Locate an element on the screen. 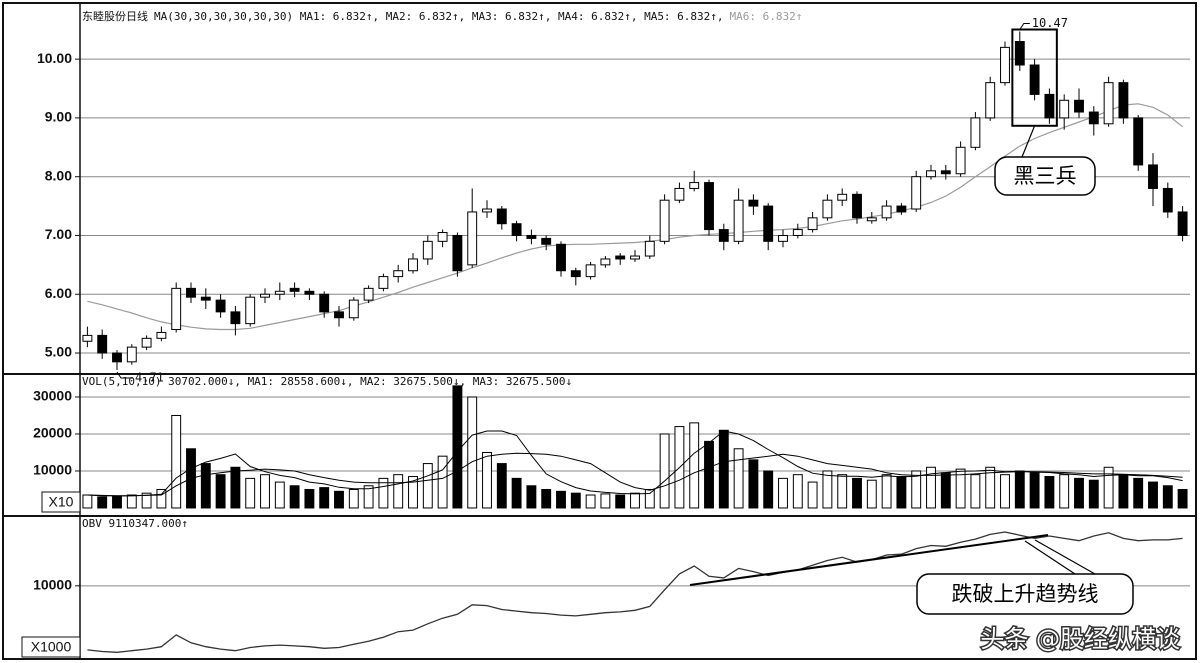  y-tick-label: 5.00 is located at coordinates (58, 352).